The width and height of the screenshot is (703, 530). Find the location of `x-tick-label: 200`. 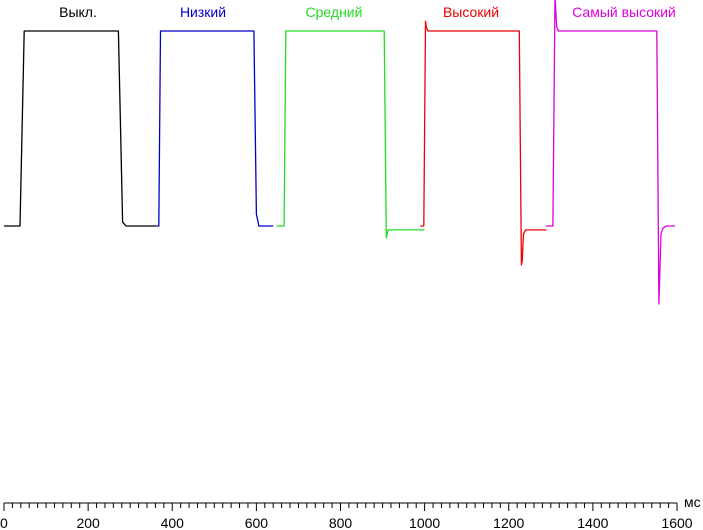

x-tick-label: 200 is located at coordinates (88, 522).